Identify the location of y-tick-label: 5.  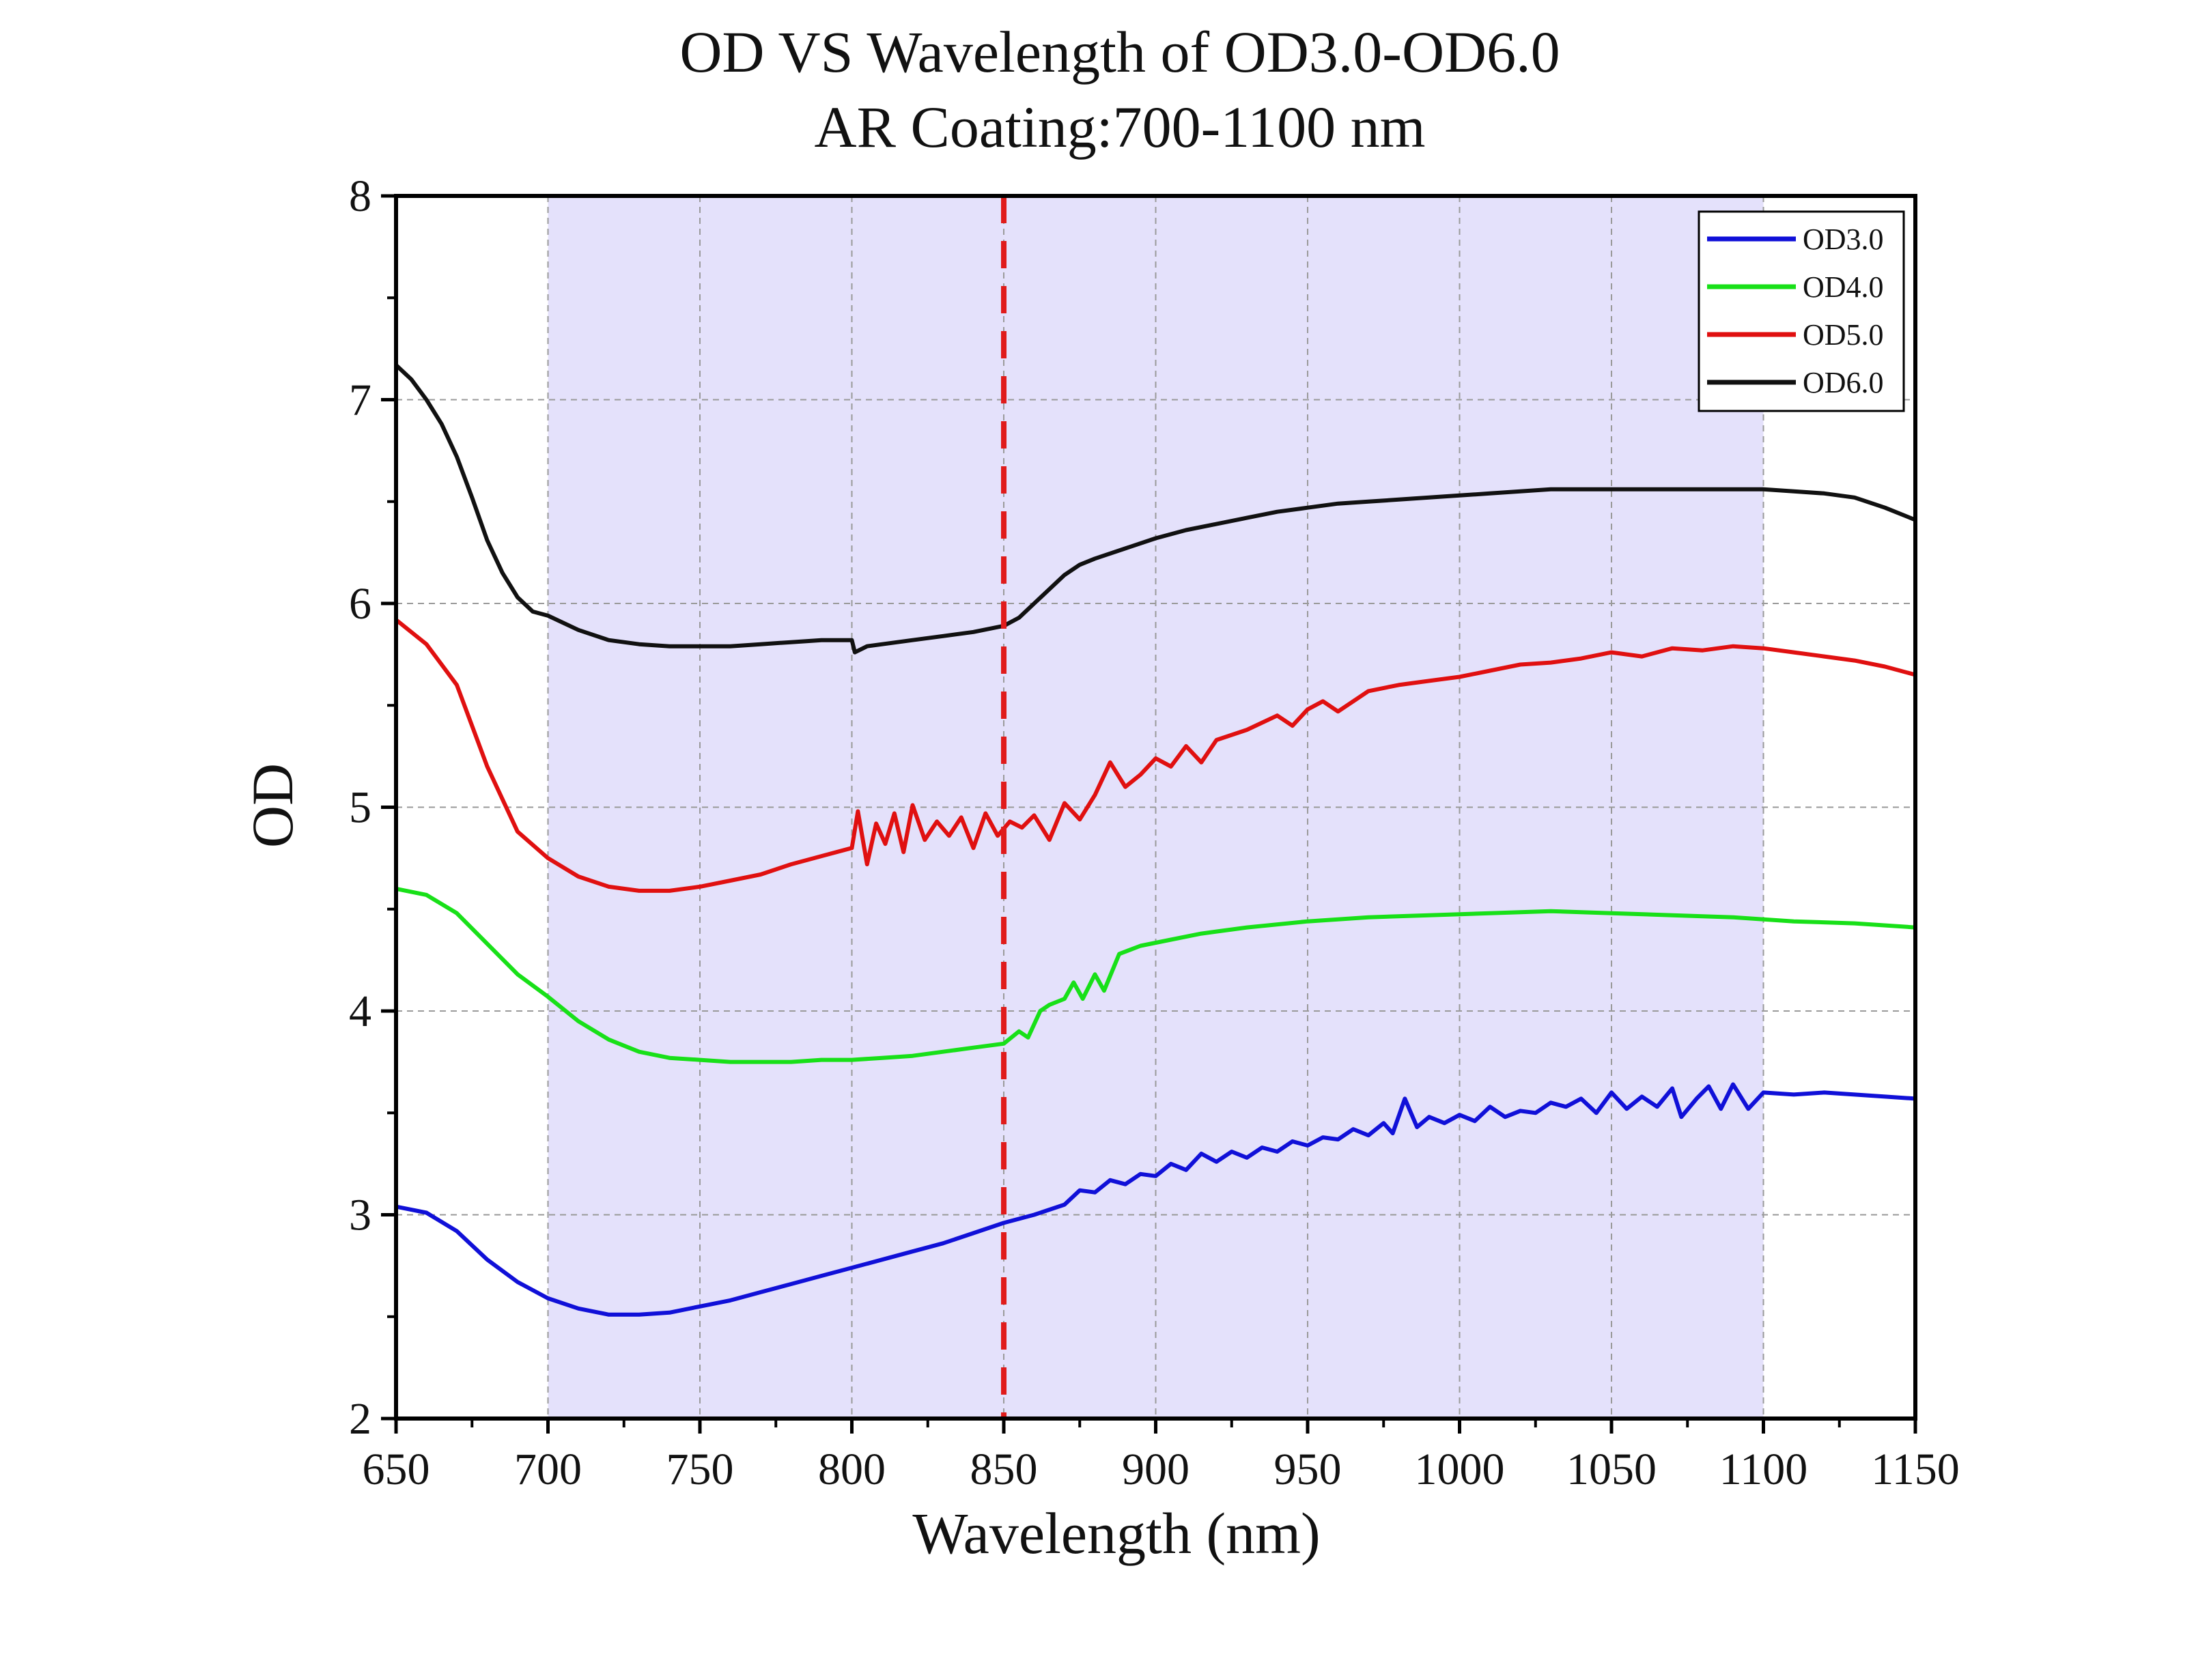
(360, 808).